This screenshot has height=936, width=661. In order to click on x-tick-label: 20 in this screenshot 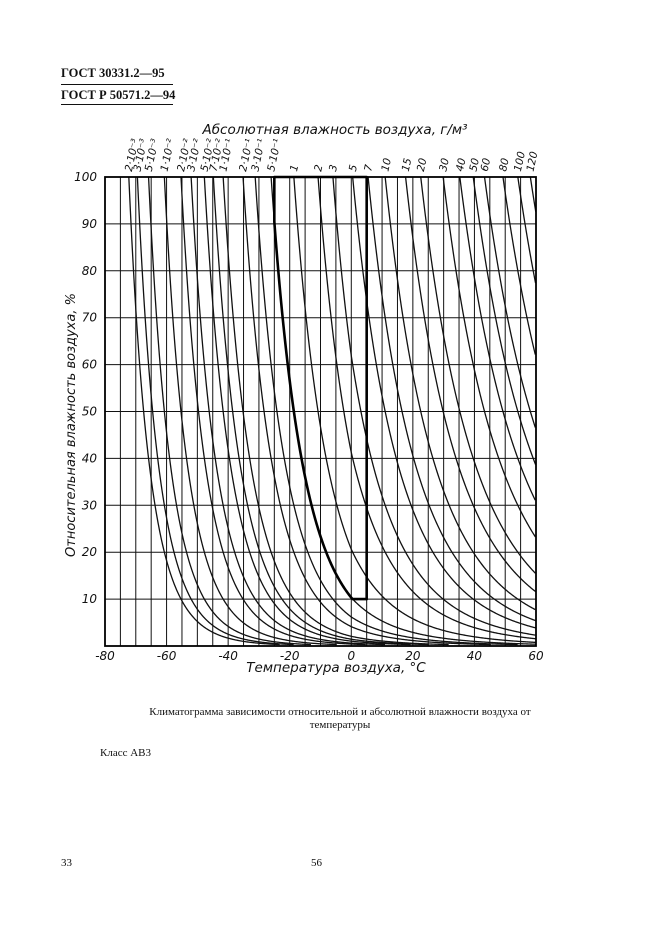, I will do `click(413, 656)`.